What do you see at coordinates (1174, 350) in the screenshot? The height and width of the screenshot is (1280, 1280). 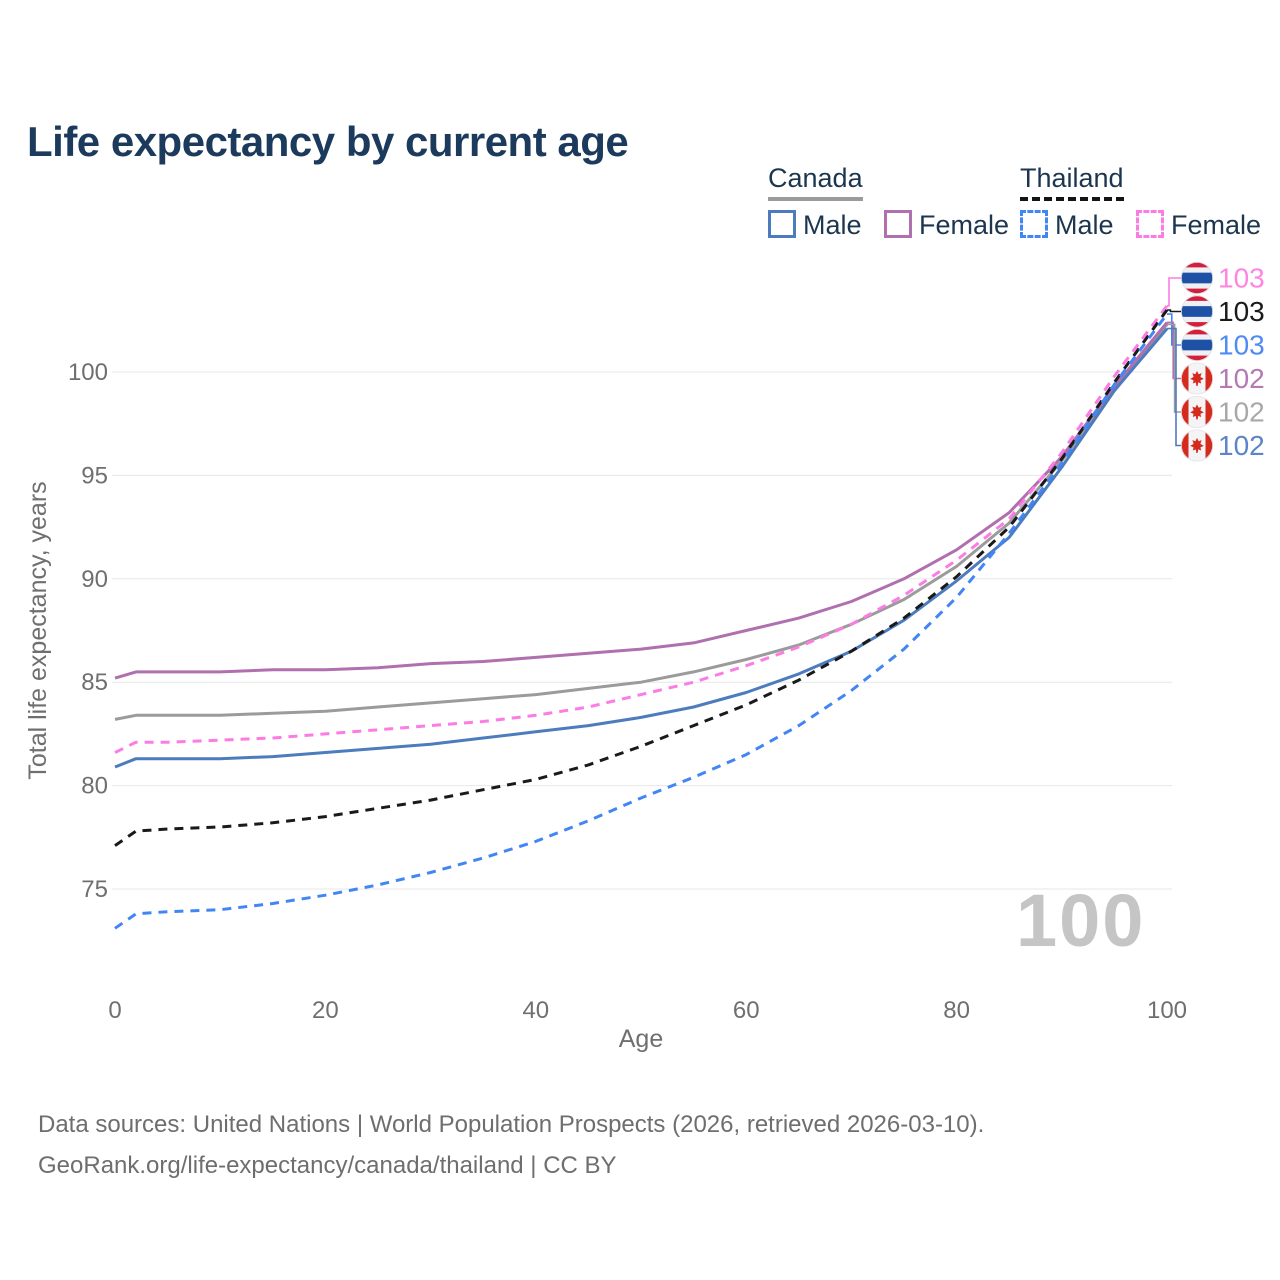 I see `end-label-connector-canada_female` at bounding box center [1174, 350].